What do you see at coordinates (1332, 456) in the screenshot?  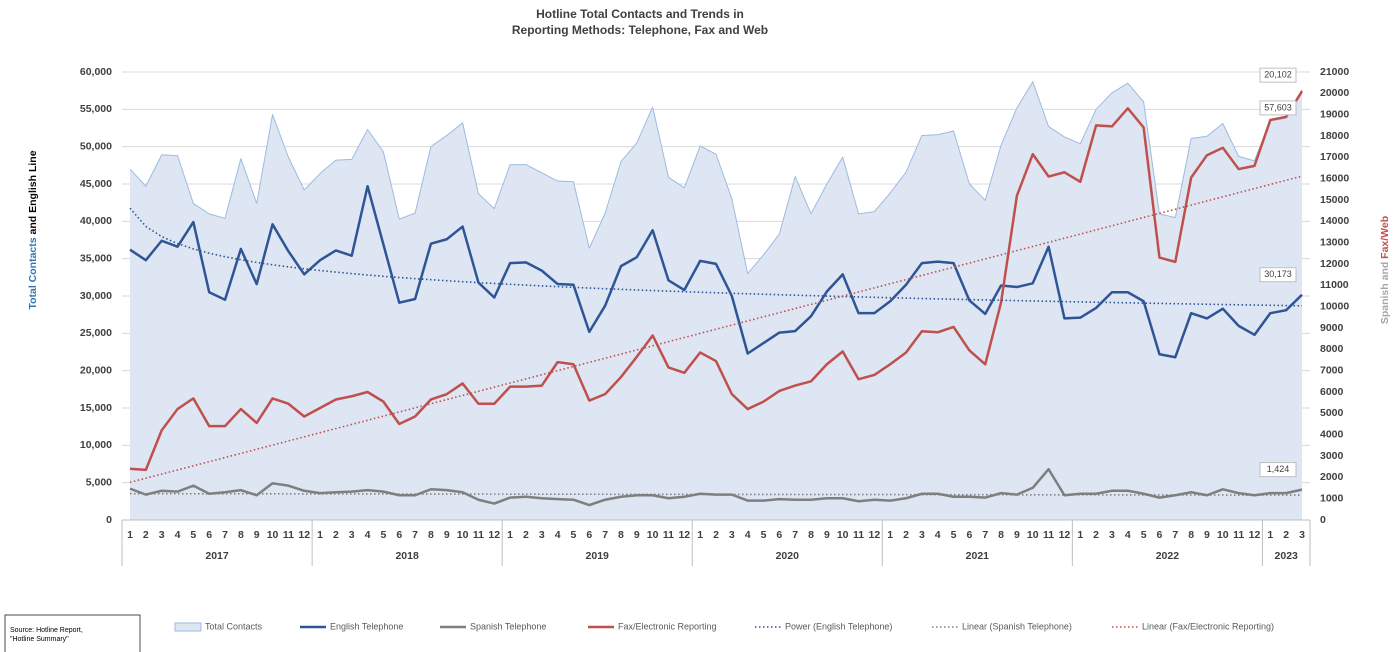 I see `y2-tick-label: 3000` at bounding box center [1332, 456].